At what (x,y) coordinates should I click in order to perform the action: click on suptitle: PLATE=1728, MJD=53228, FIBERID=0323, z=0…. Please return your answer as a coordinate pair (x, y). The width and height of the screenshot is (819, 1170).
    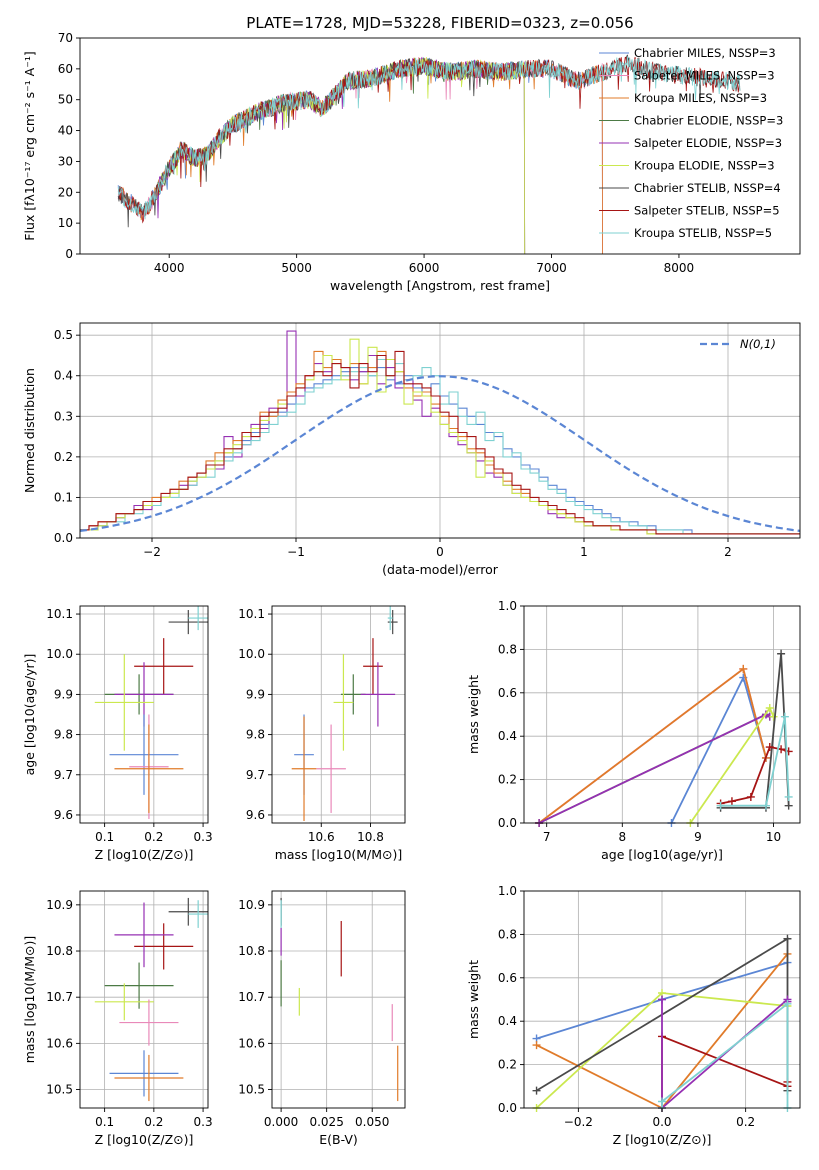
    Looking at the image, I should click on (439, 23).